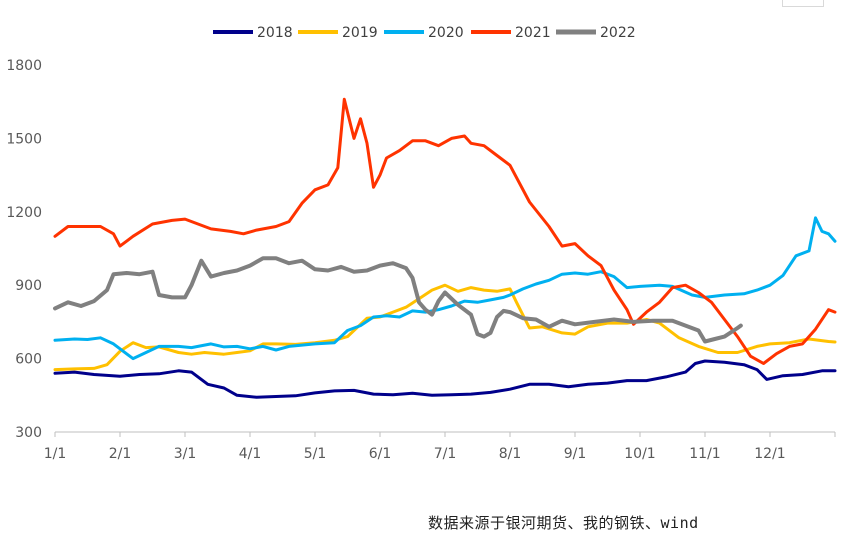 The height and width of the screenshot is (548, 854). What do you see at coordinates (510, 454) in the screenshot?
I see `x-tick-label: 8/1` at bounding box center [510, 454].